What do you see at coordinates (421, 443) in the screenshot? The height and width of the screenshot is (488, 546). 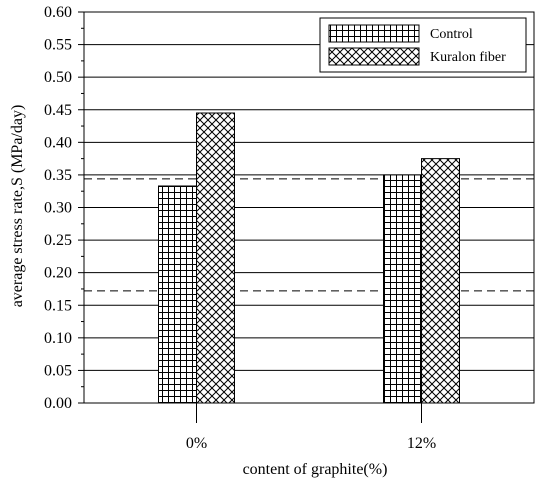 I see `x-tick-label: 12%` at bounding box center [421, 443].